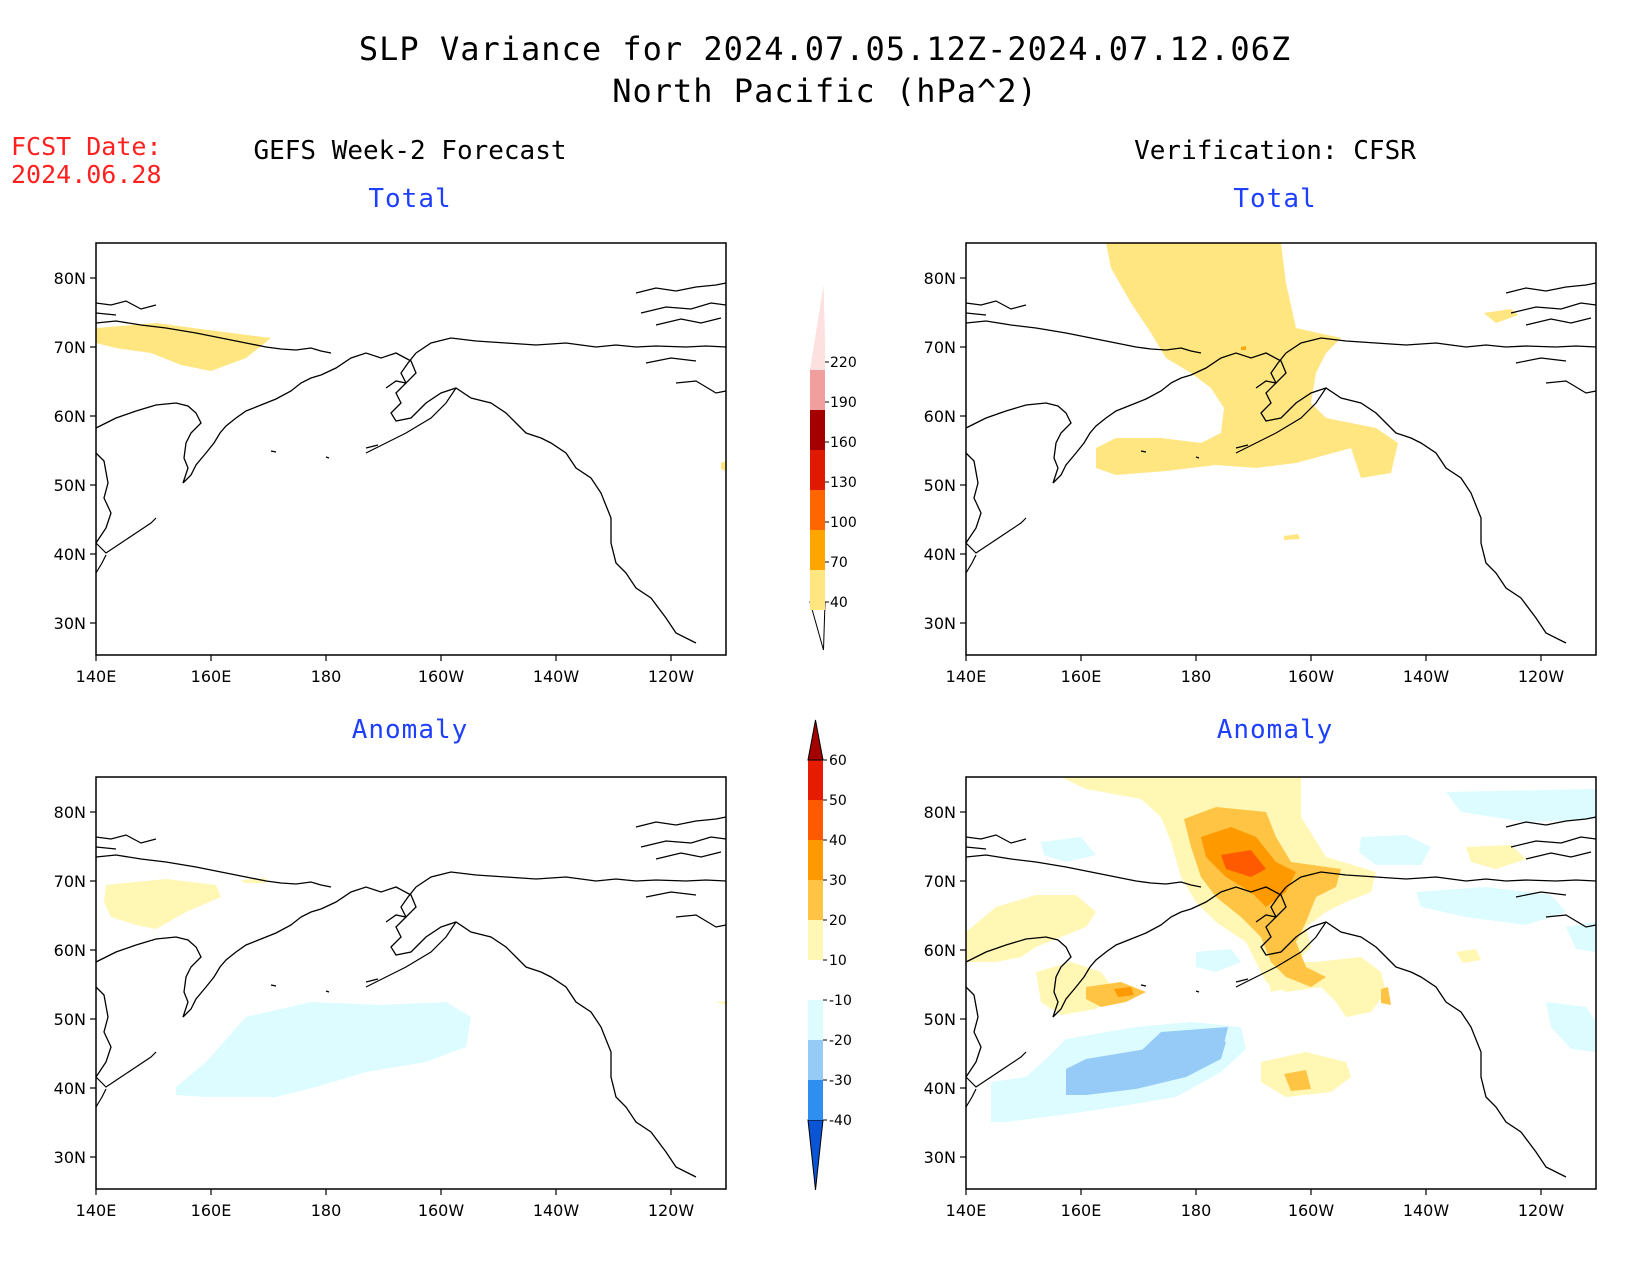  I want to click on shading-top-left, so click(411, 397).